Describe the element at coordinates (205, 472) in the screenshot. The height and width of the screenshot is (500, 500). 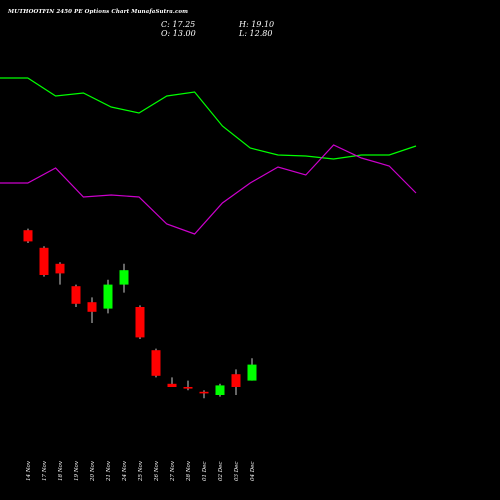
I see `date-label: 01 Dec` at that location.